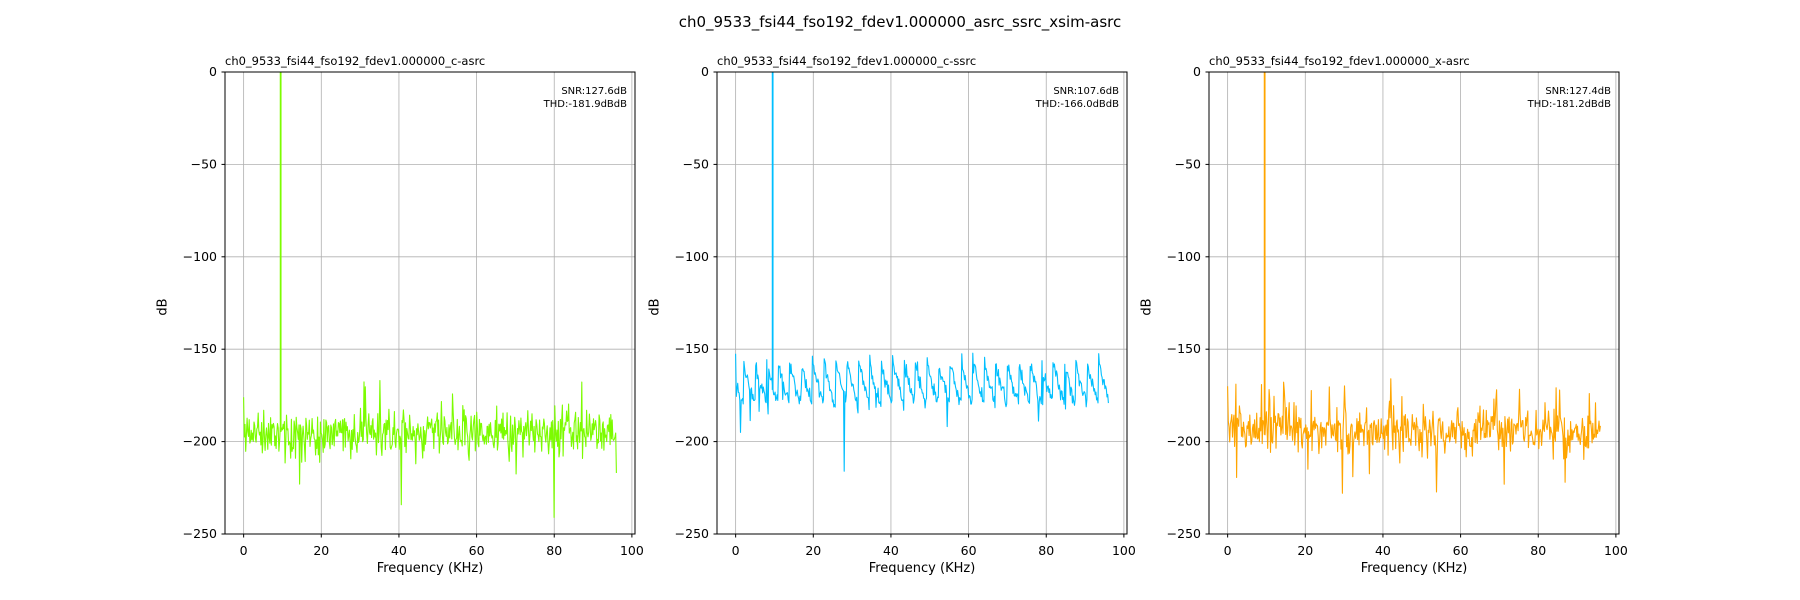 Image resolution: width=1800 pixels, height=600 pixels. Describe the element at coordinates (1414, 436) in the screenshot. I see `trace-x-asrc` at that location.